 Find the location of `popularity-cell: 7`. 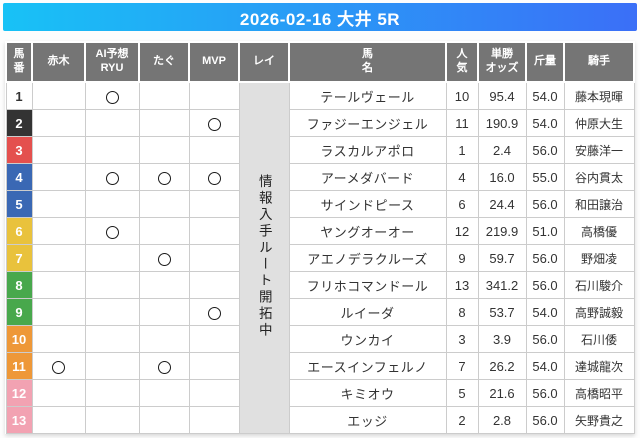

popularity-cell: 7 is located at coordinates (462, 366).